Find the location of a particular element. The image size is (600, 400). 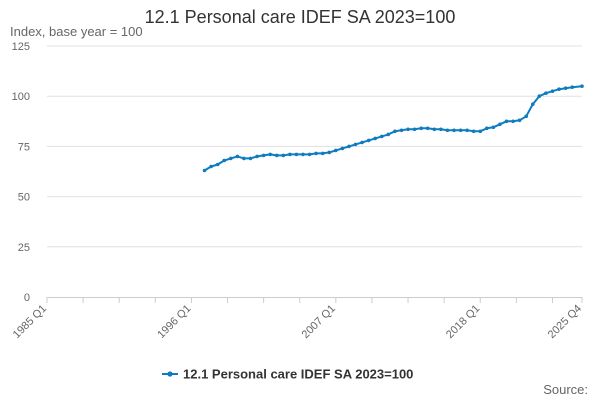

legend: 12.1 Personal care IDEF SA 2023=100 is located at coordinates (287, 374).